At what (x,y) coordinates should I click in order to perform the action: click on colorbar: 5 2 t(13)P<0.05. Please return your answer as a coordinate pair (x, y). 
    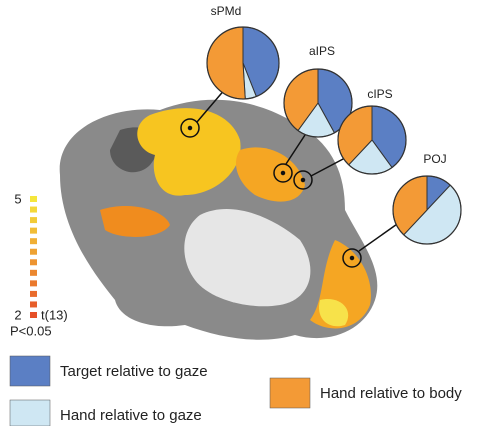
    Looking at the image, I should click on (39, 264).